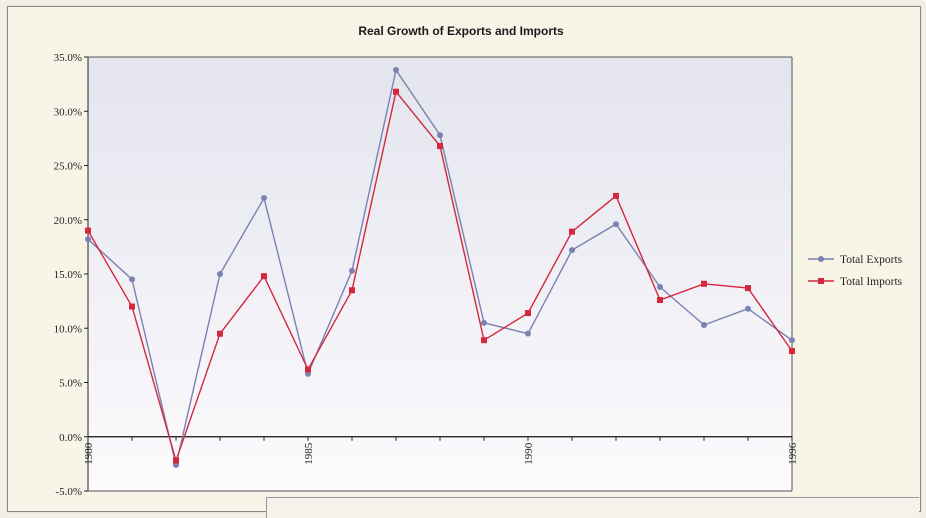 The image size is (926, 518). Describe the element at coordinates (68, 112) in the screenshot. I see `y-tick-label: 30.0%` at that location.